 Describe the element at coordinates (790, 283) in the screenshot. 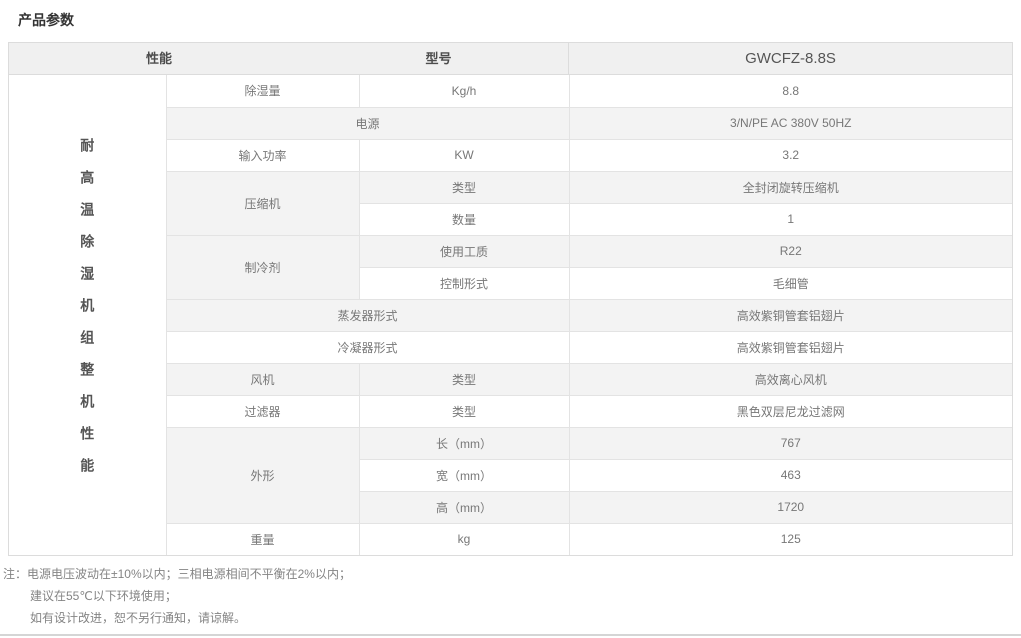

I see `cell-value: 毛细管` at that location.